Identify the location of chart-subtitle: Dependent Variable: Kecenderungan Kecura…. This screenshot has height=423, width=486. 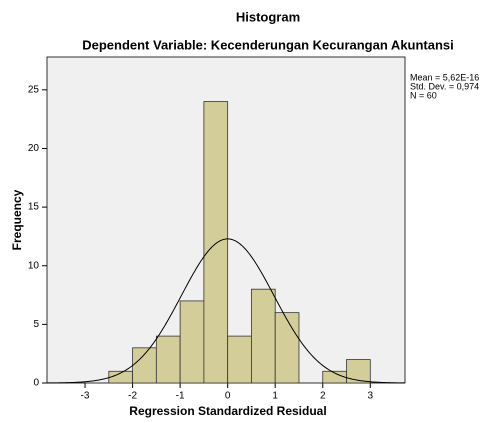
(268, 44).